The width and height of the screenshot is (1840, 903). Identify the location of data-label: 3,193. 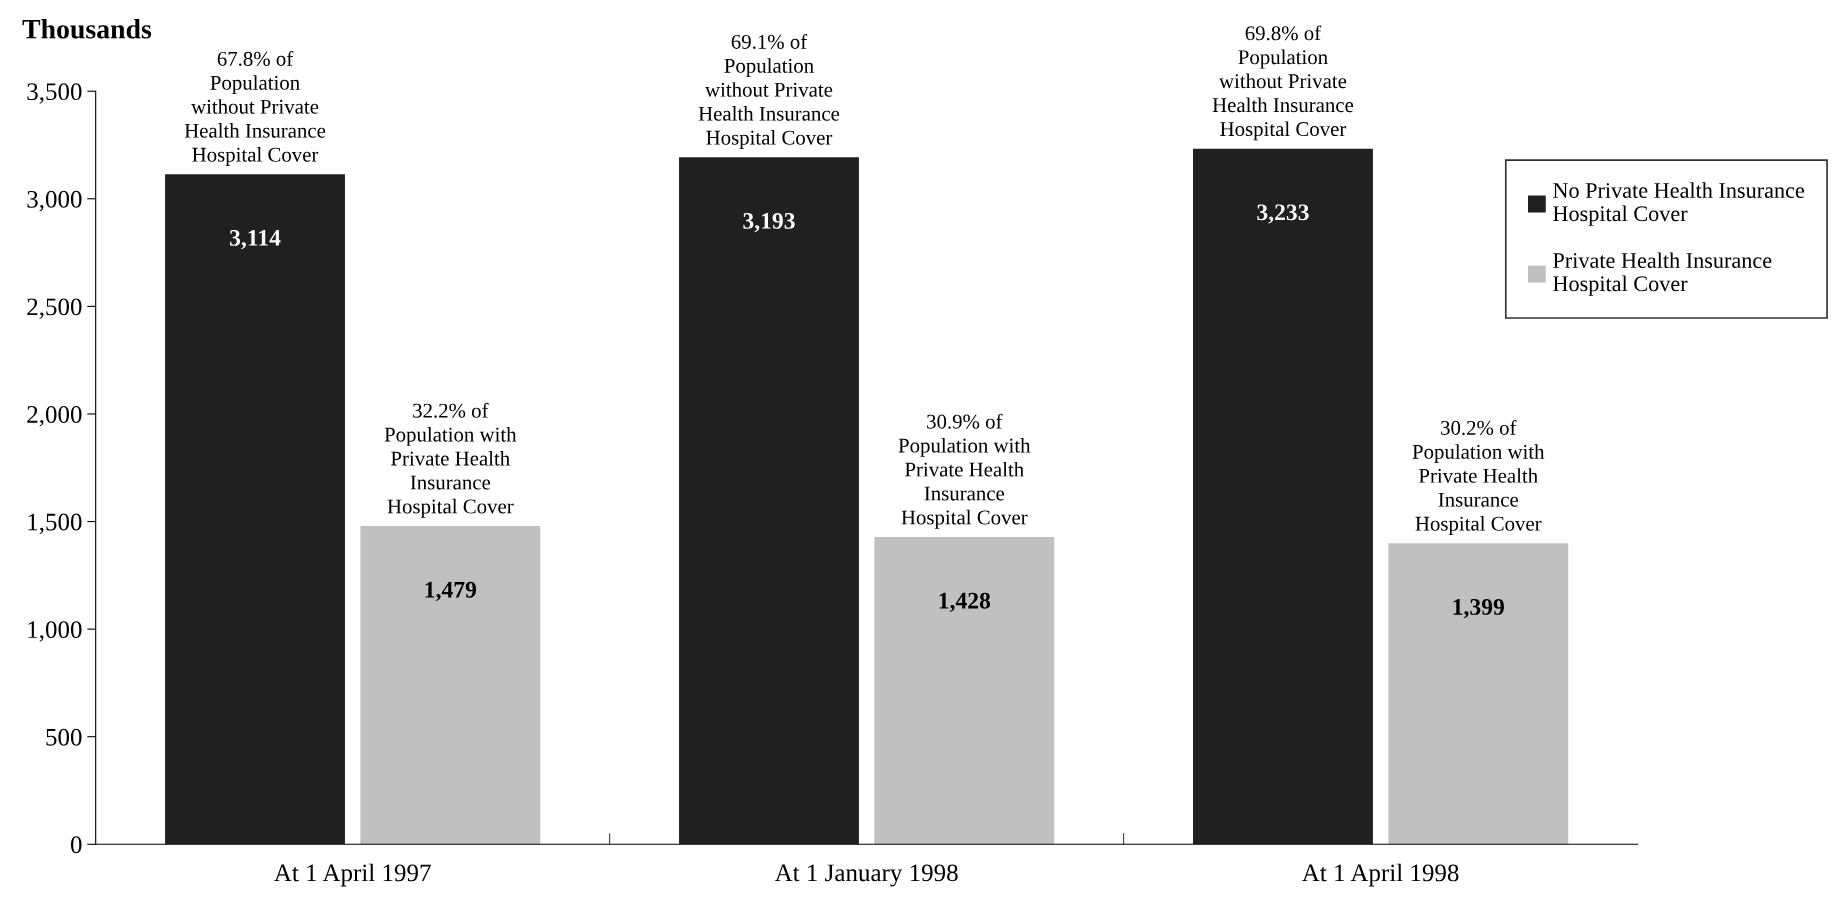
(769, 222).